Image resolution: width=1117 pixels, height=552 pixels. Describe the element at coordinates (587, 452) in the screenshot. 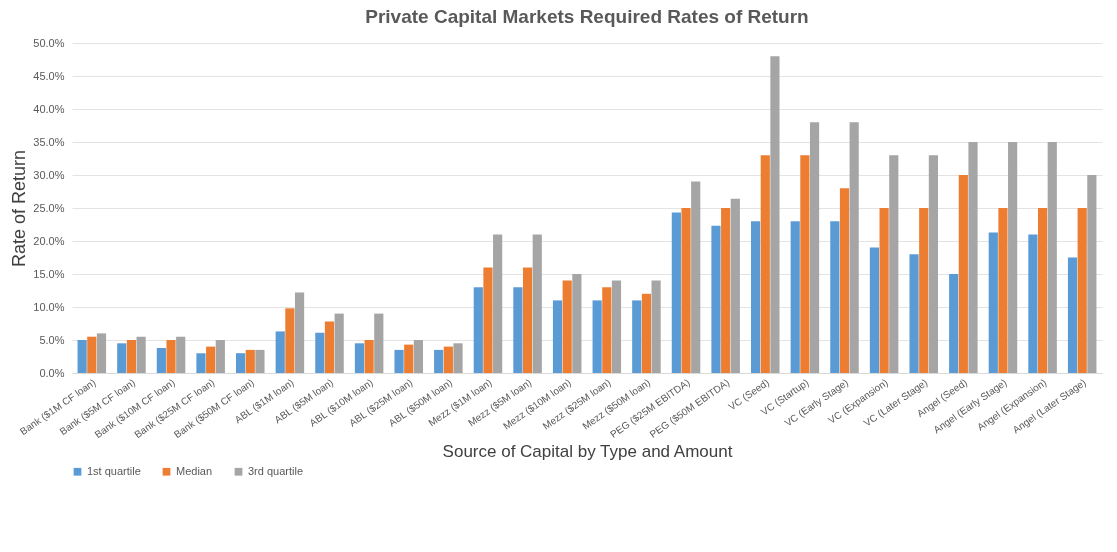

I see `x-axis-title: Source of Capital by Type and Amount` at that location.